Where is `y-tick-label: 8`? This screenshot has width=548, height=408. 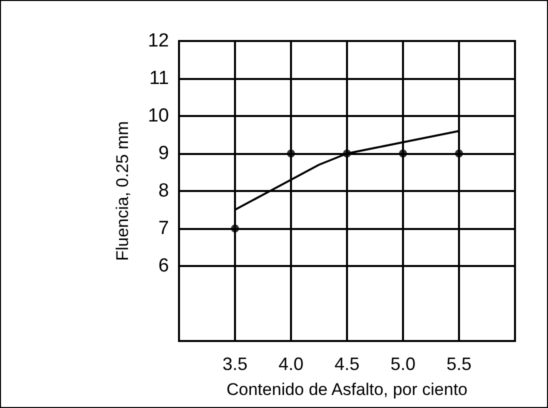 y-tick-label: 8 is located at coordinates (163, 191).